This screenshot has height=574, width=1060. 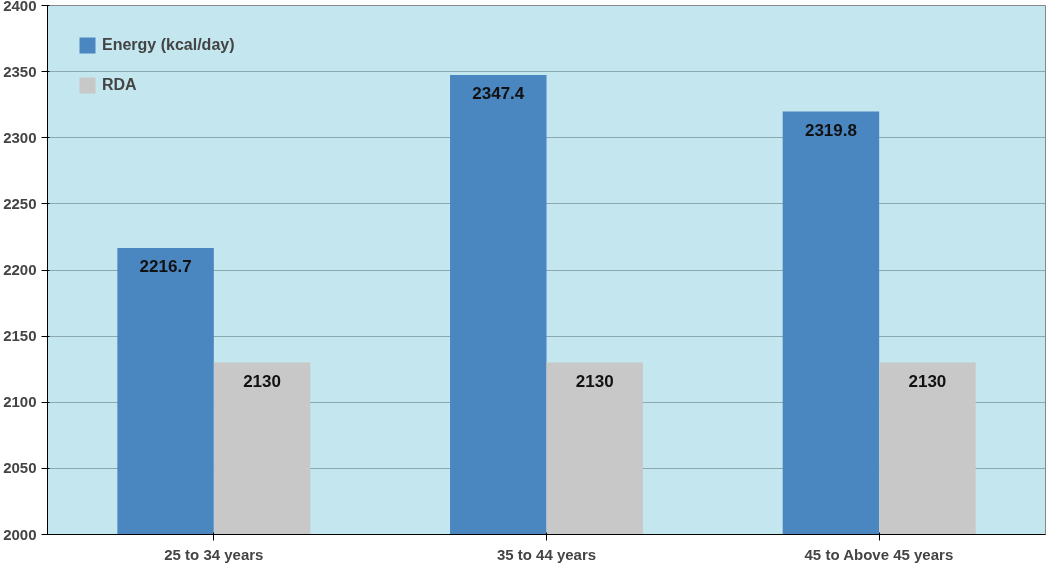 I want to click on y-tick-label: 2250, so click(x=20, y=203).